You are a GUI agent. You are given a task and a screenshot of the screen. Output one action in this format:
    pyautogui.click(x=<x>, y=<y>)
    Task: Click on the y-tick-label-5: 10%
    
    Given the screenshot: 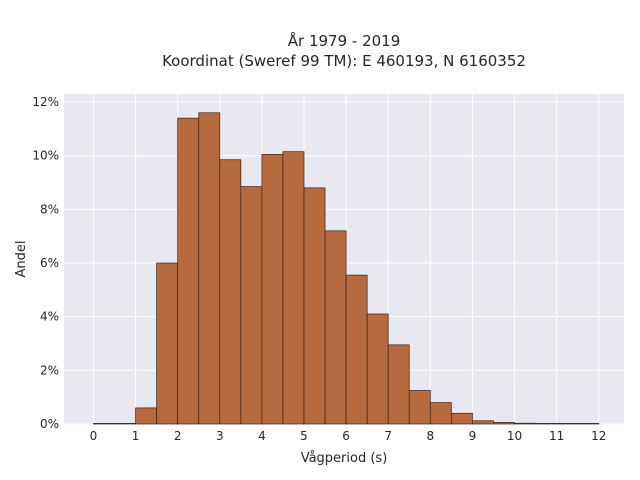 What is the action you would take?
    pyautogui.click(x=45, y=156)
    